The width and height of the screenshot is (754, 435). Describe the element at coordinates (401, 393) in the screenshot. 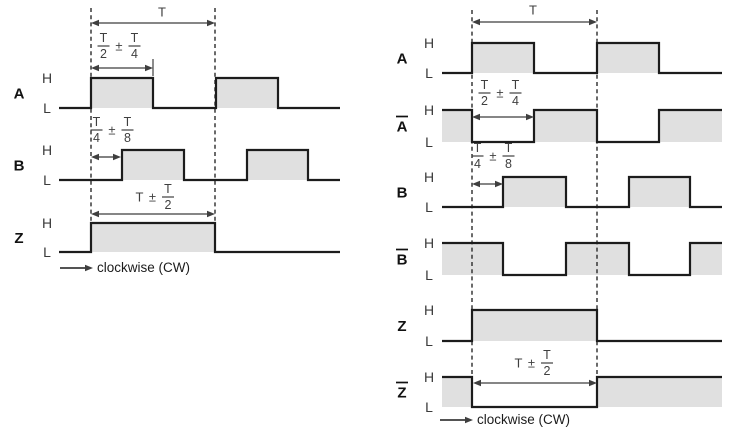

I see `signal-label-Z-inv: Z` at that location.